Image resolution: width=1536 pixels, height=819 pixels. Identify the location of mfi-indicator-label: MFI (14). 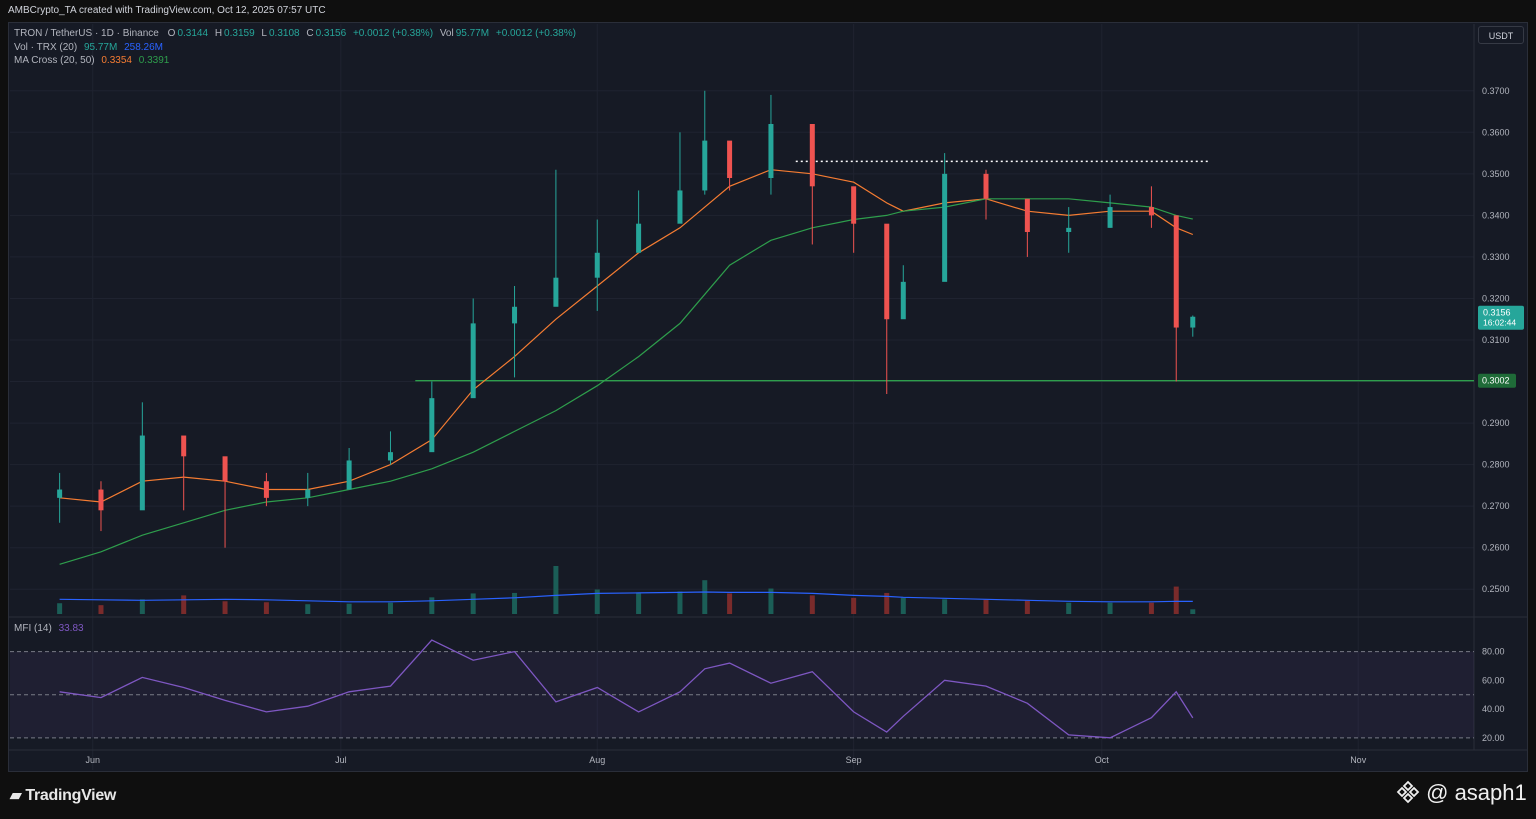
(33, 628).